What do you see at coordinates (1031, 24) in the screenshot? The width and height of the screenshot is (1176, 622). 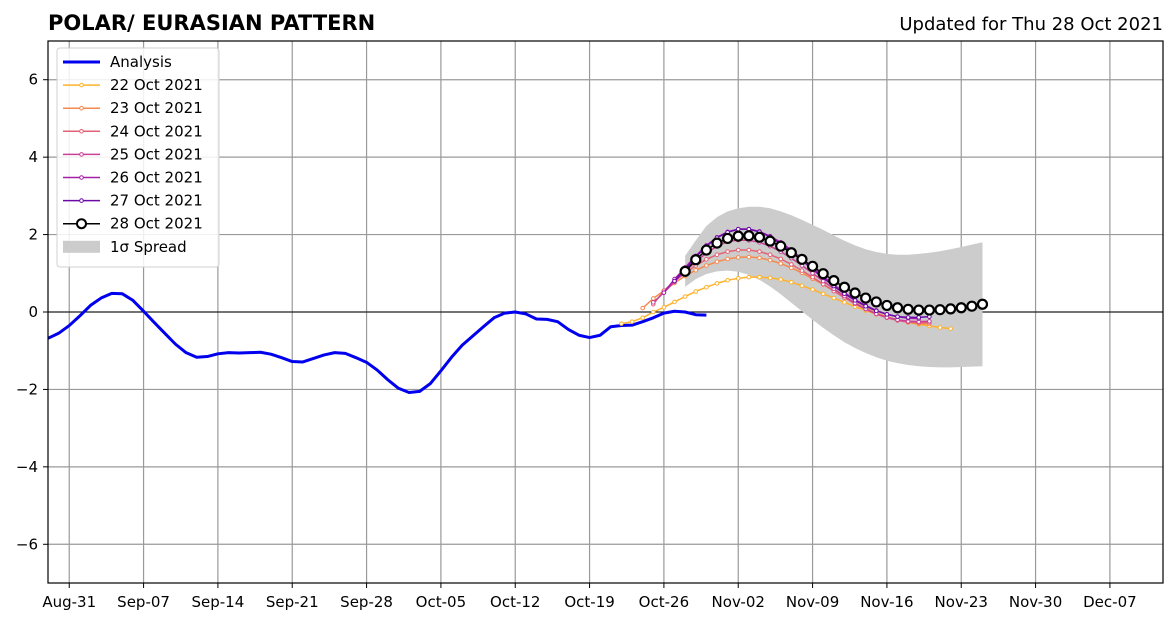 I see `chart-subtitle: Updated for Thu 28 Oct 2021` at bounding box center [1031, 24].